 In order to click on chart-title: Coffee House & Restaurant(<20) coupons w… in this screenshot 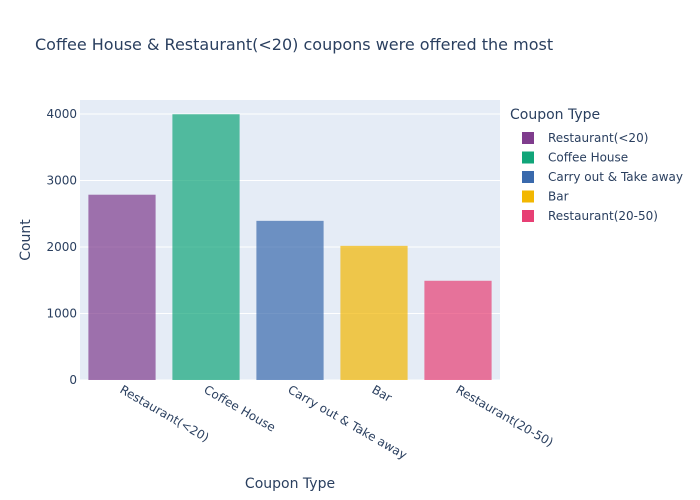, I will do `click(294, 44)`.